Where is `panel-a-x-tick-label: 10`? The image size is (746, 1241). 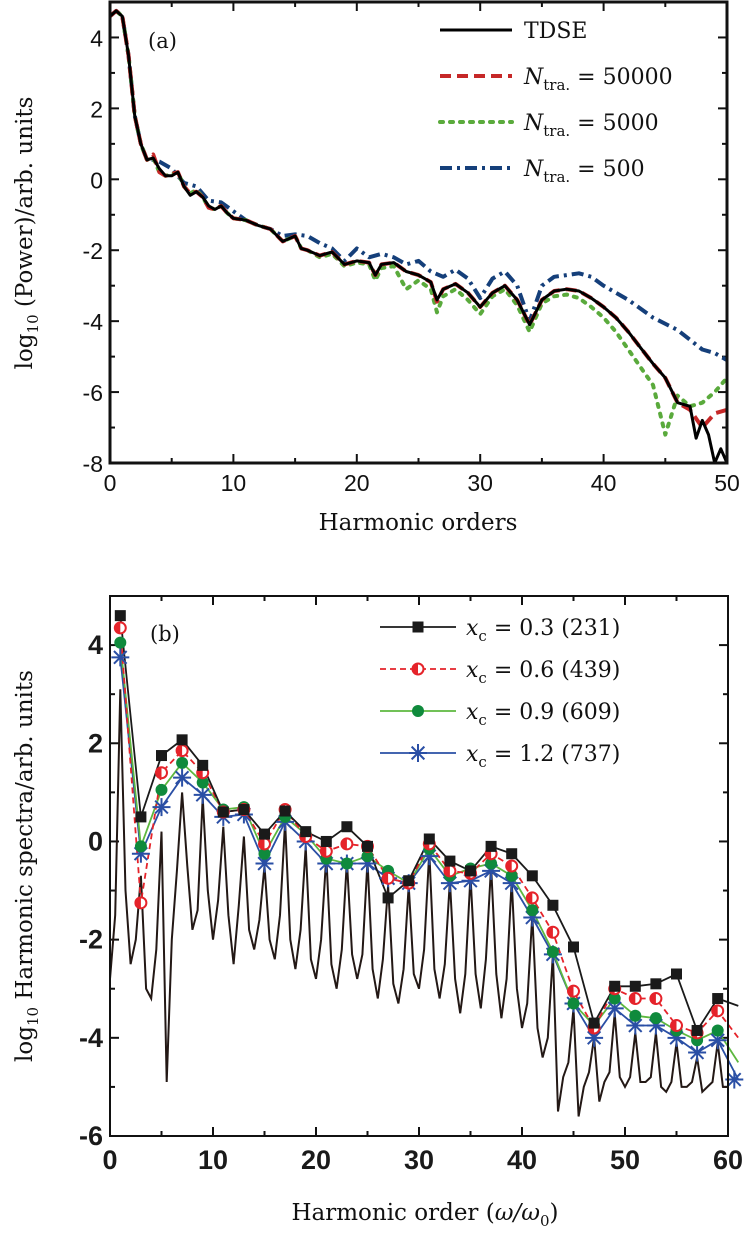
panel-a-x-tick-label: 10 is located at coordinates (234, 483).